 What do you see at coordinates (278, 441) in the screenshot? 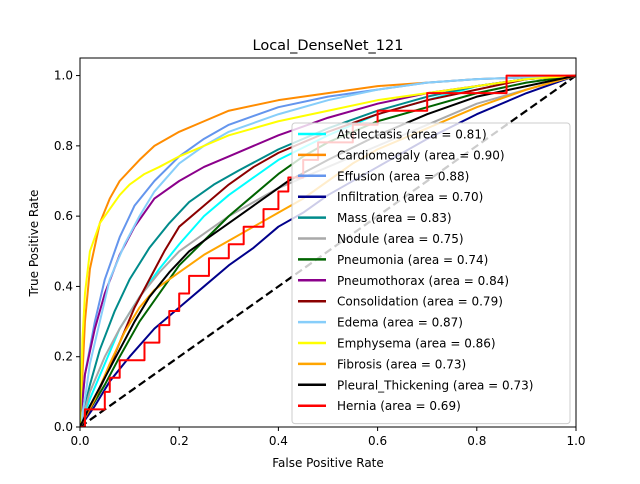
I see `x-tick-label: 0.4` at bounding box center [278, 441].